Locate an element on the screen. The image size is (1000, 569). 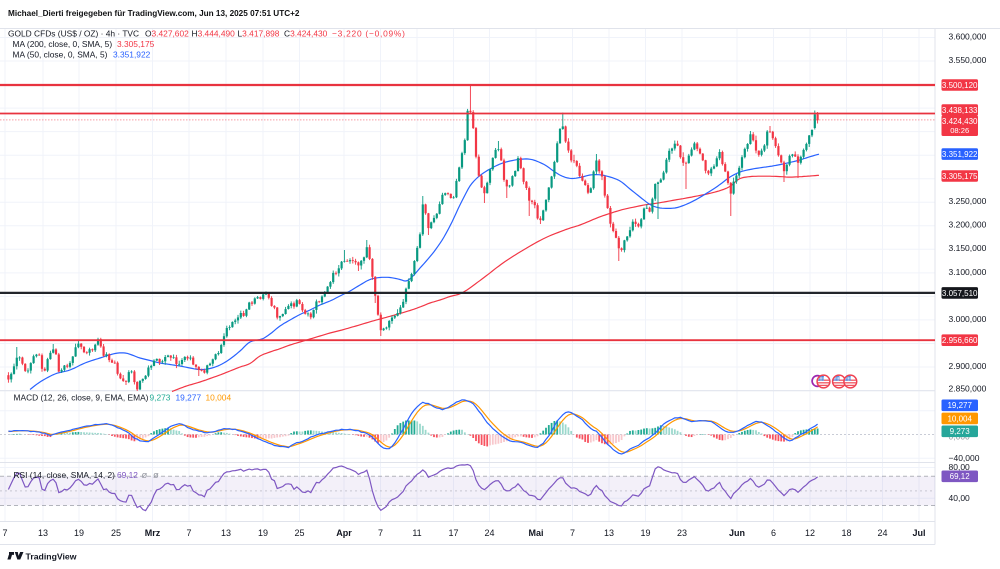
svg-text: −40,000 is located at coordinates (964, 458).